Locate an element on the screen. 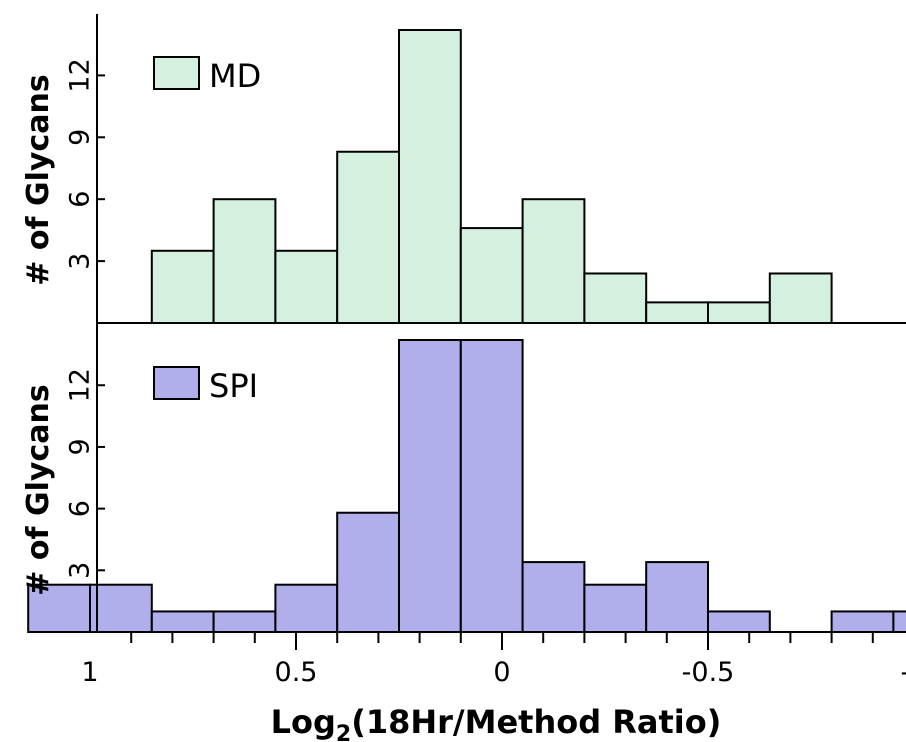 Image resolution: width=906 pixels, height=742 pixels. md-legend-swatch is located at coordinates (176, 73).